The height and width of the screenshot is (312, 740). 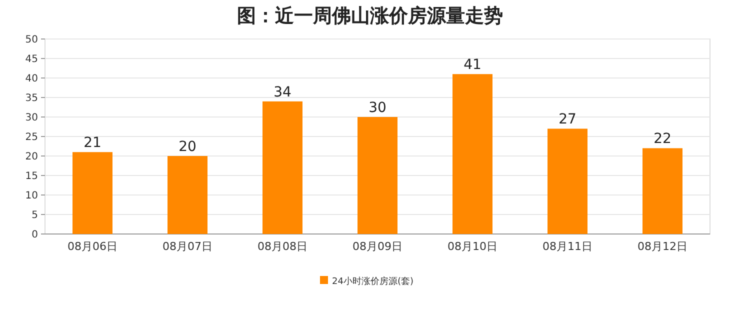 I want to click on x-tick-label: 08月12日, so click(x=663, y=246).